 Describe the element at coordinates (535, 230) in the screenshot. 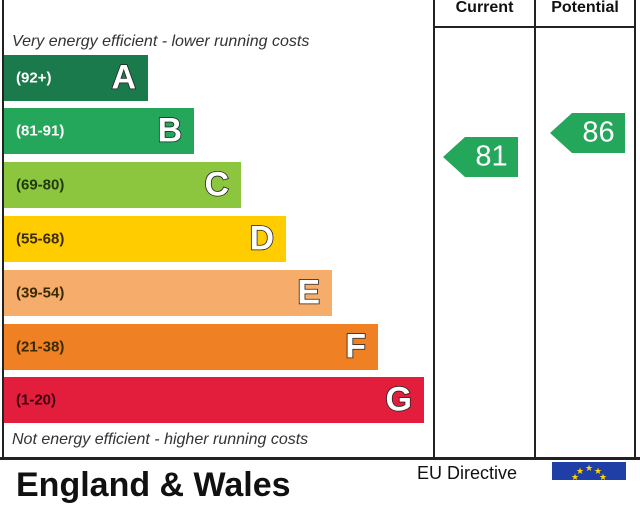

I see `potential-column-divider` at that location.